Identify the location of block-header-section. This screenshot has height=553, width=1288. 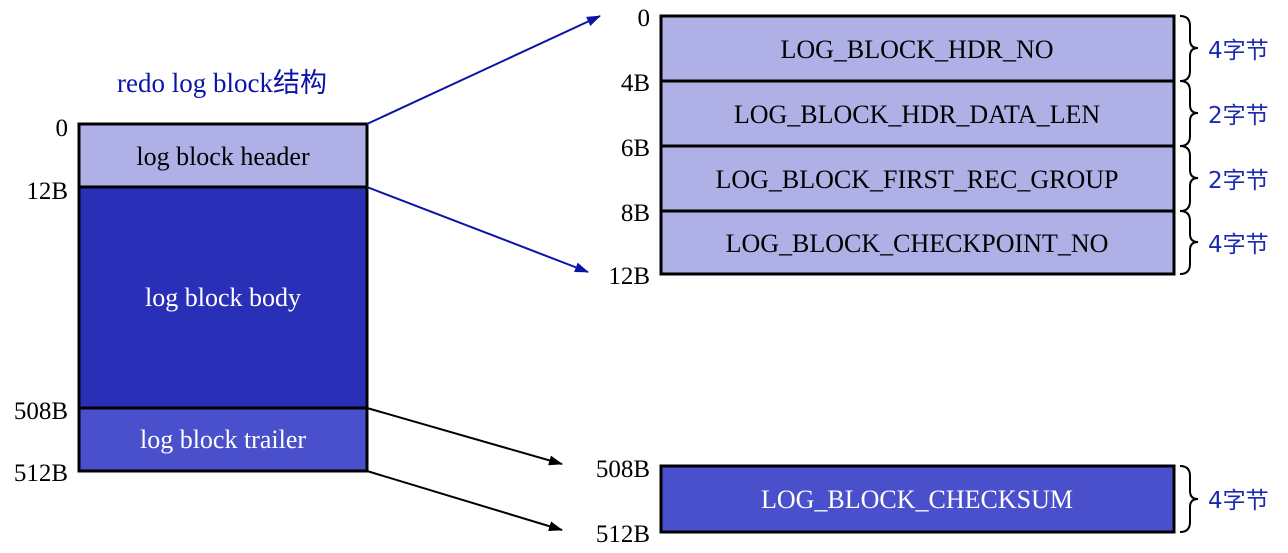
(223, 155).